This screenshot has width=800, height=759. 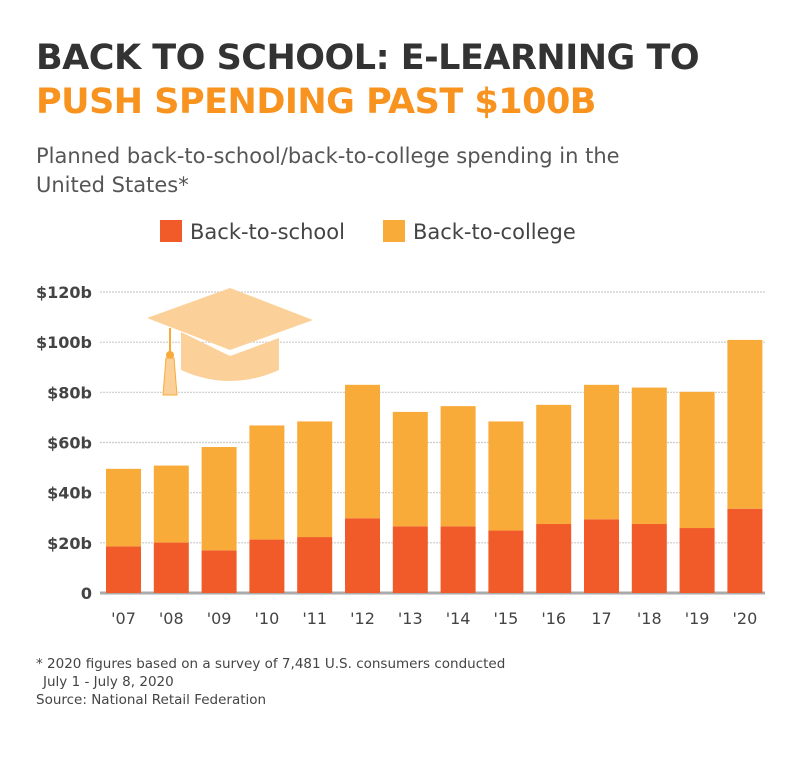 I want to click on x-tick-label: '11, so click(x=314, y=618).